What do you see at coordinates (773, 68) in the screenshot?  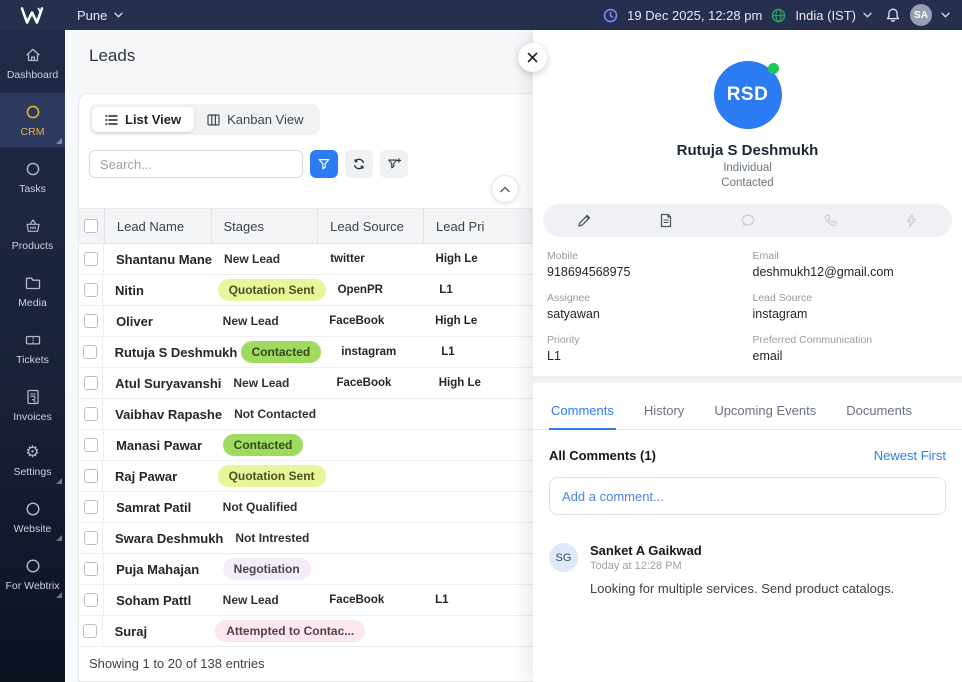 I see `status-dot` at bounding box center [773, 68].